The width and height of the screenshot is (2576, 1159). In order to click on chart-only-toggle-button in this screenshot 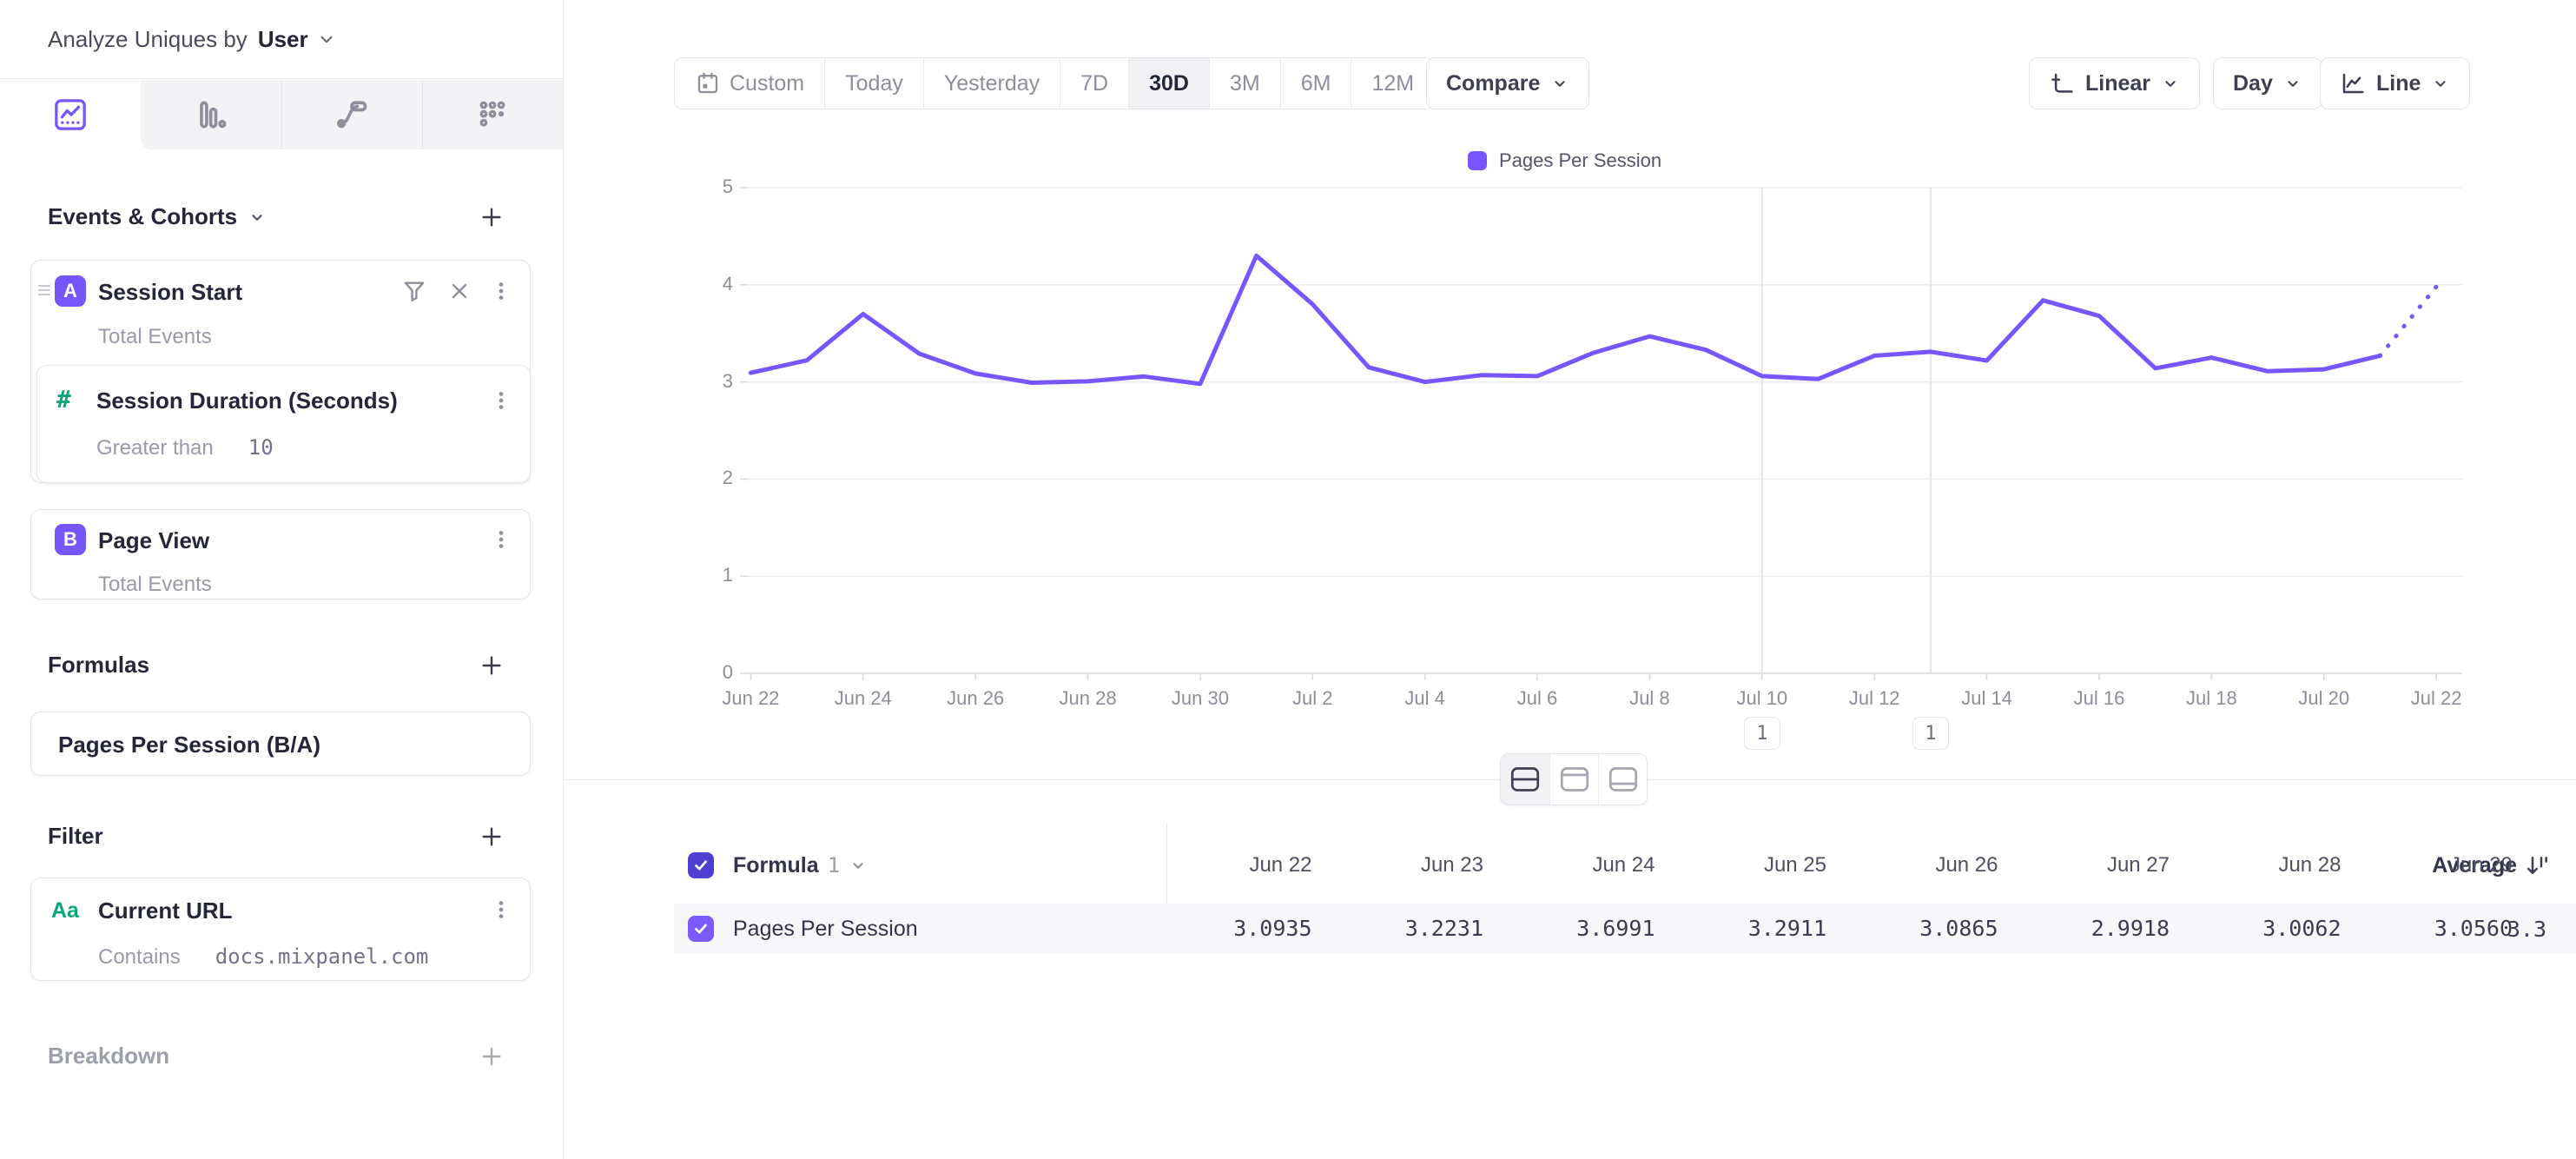, I will do `click(1574, 780)`.